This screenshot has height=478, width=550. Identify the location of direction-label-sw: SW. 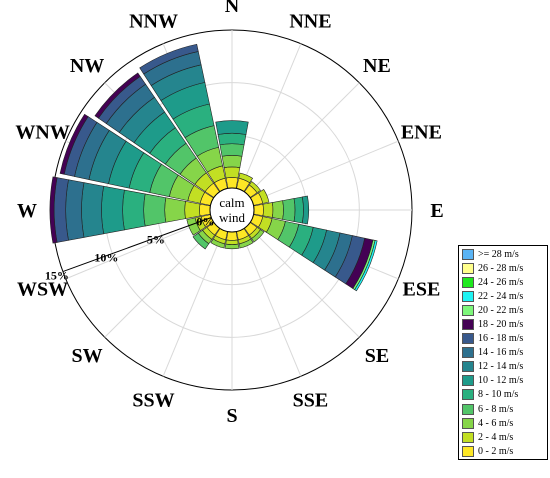
(86, 356).